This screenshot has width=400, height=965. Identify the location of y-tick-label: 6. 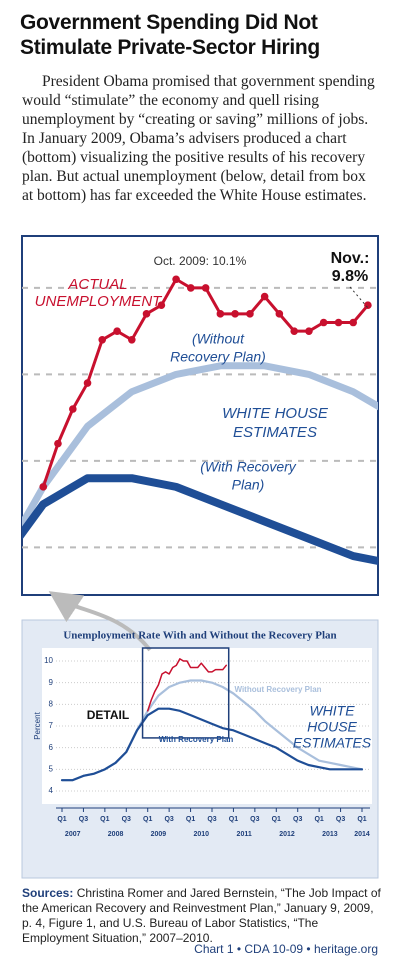
(51, 747).